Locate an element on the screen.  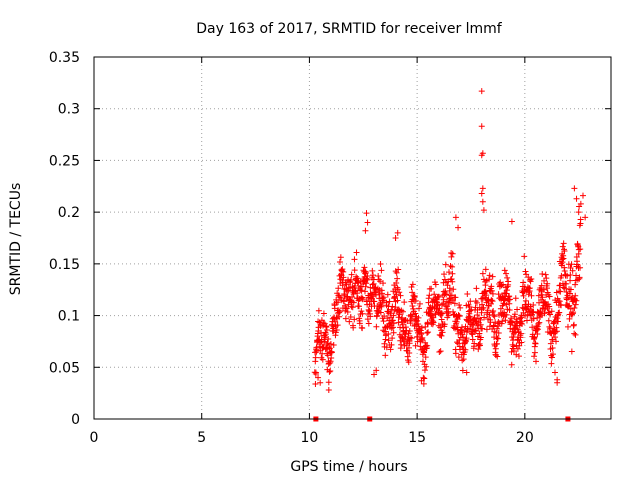
y-tick-label: 0.3 is located at coordinates (69, 110).